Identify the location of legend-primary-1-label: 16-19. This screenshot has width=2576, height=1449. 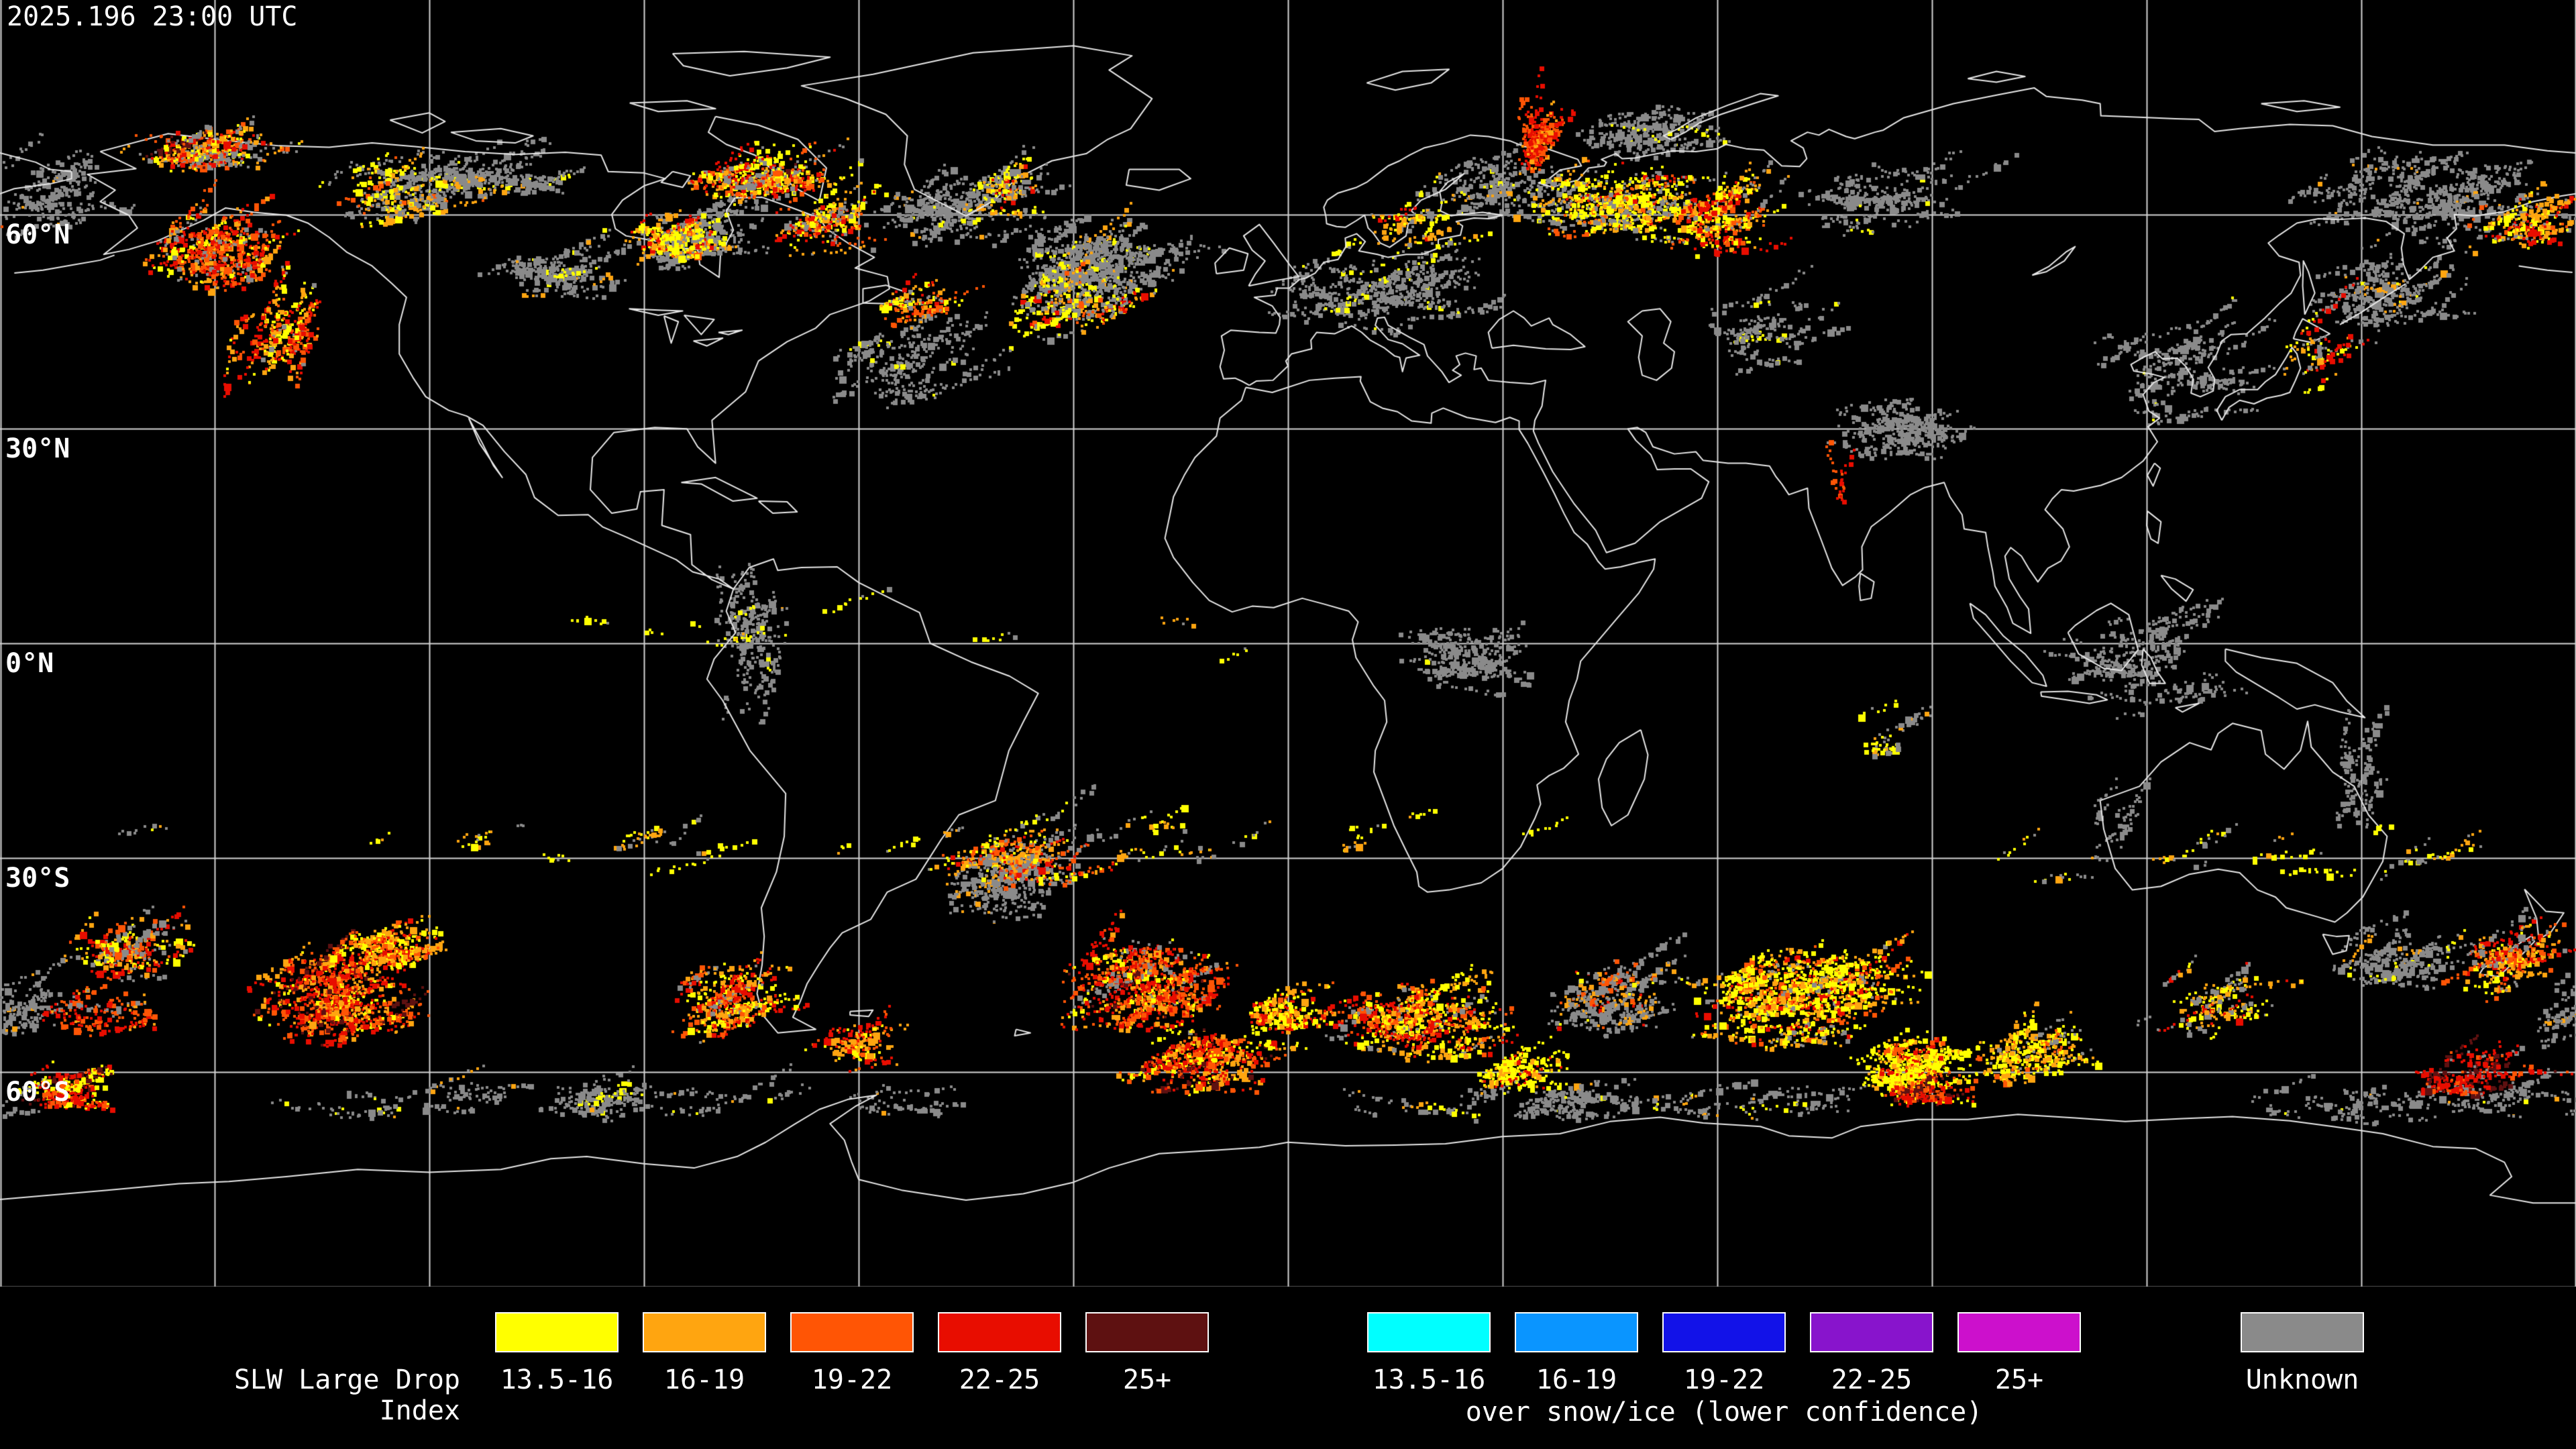
(704, 1379).